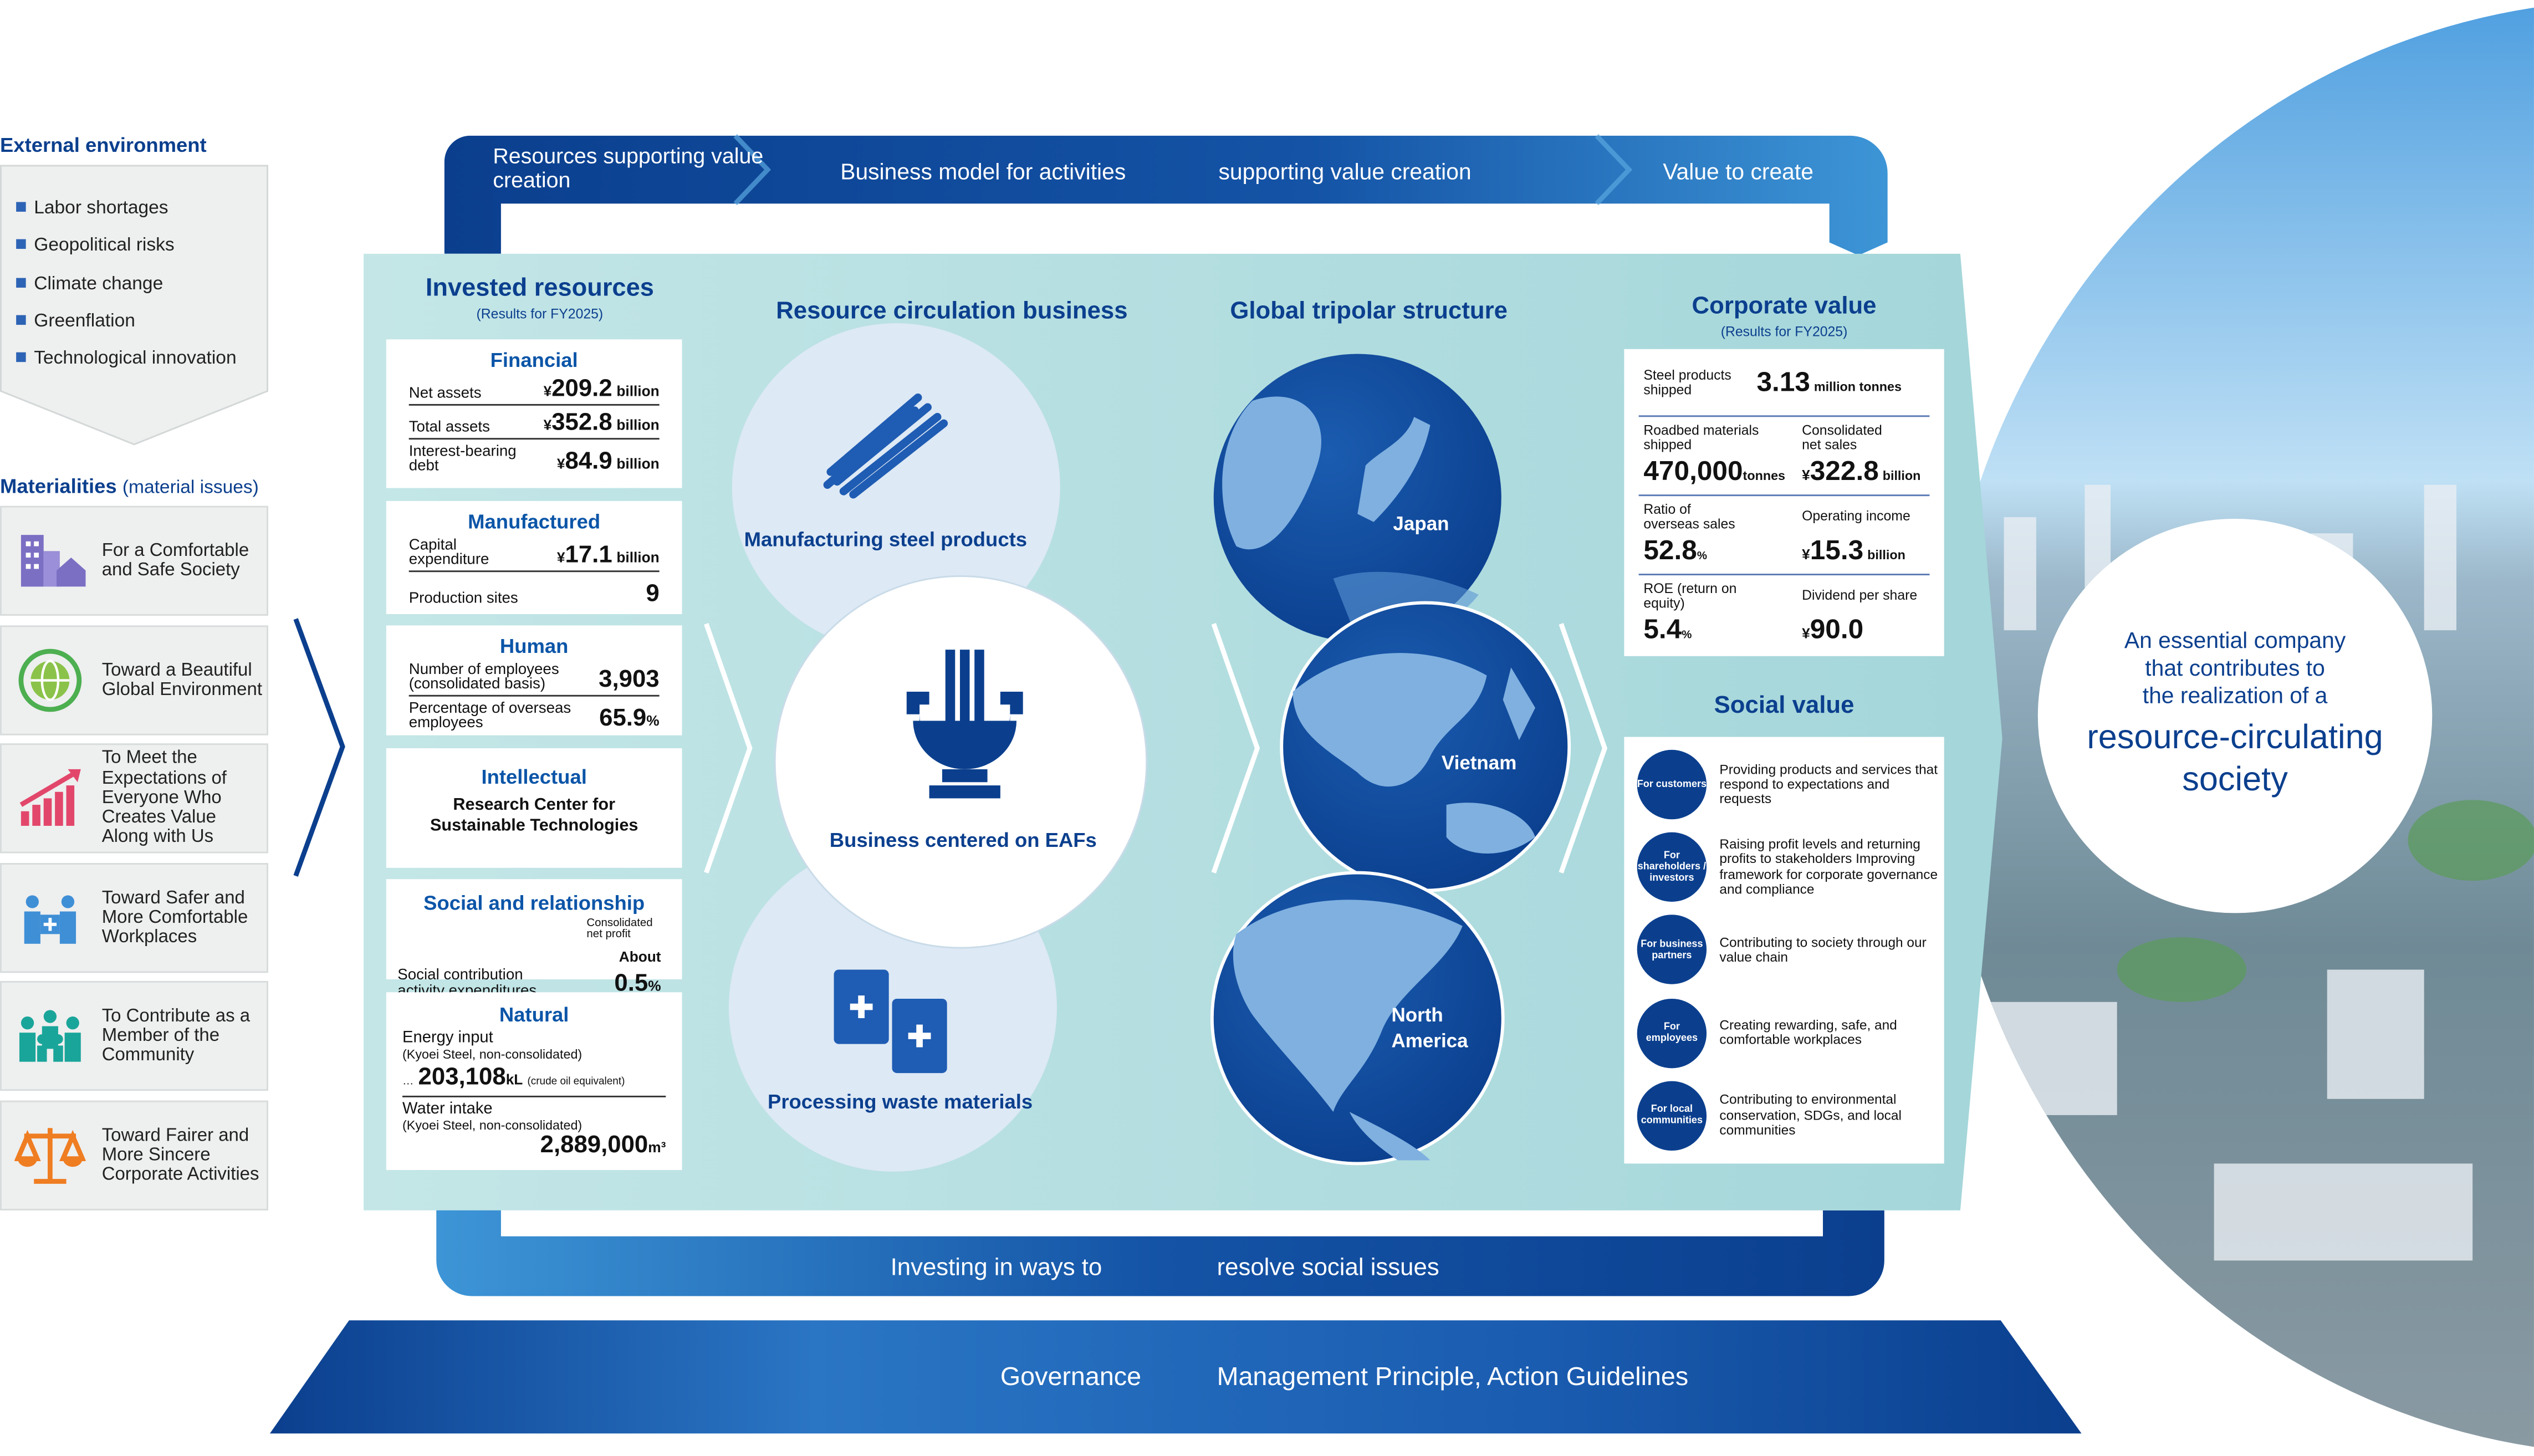 This screenshot has width=2534, height=1456. I want to click on buildings-icon, so click(53, 561).